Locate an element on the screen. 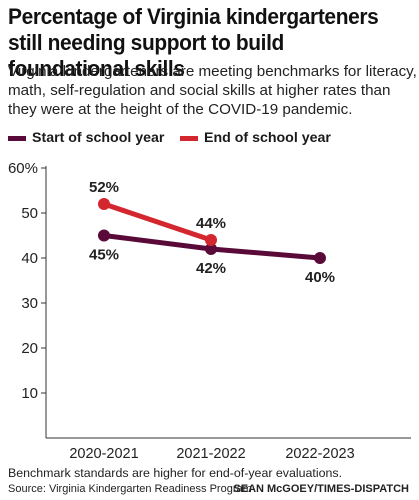  data-label: 52% is located at coordinates (104, 187).